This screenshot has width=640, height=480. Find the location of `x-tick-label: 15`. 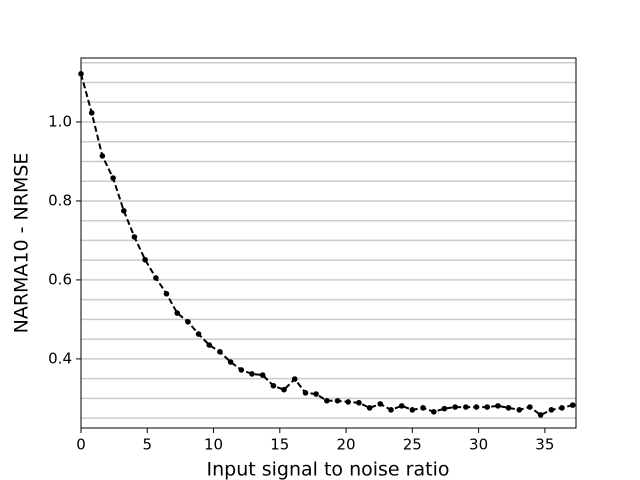

x-tick-label: 15 is located at coordinates (279, 445).